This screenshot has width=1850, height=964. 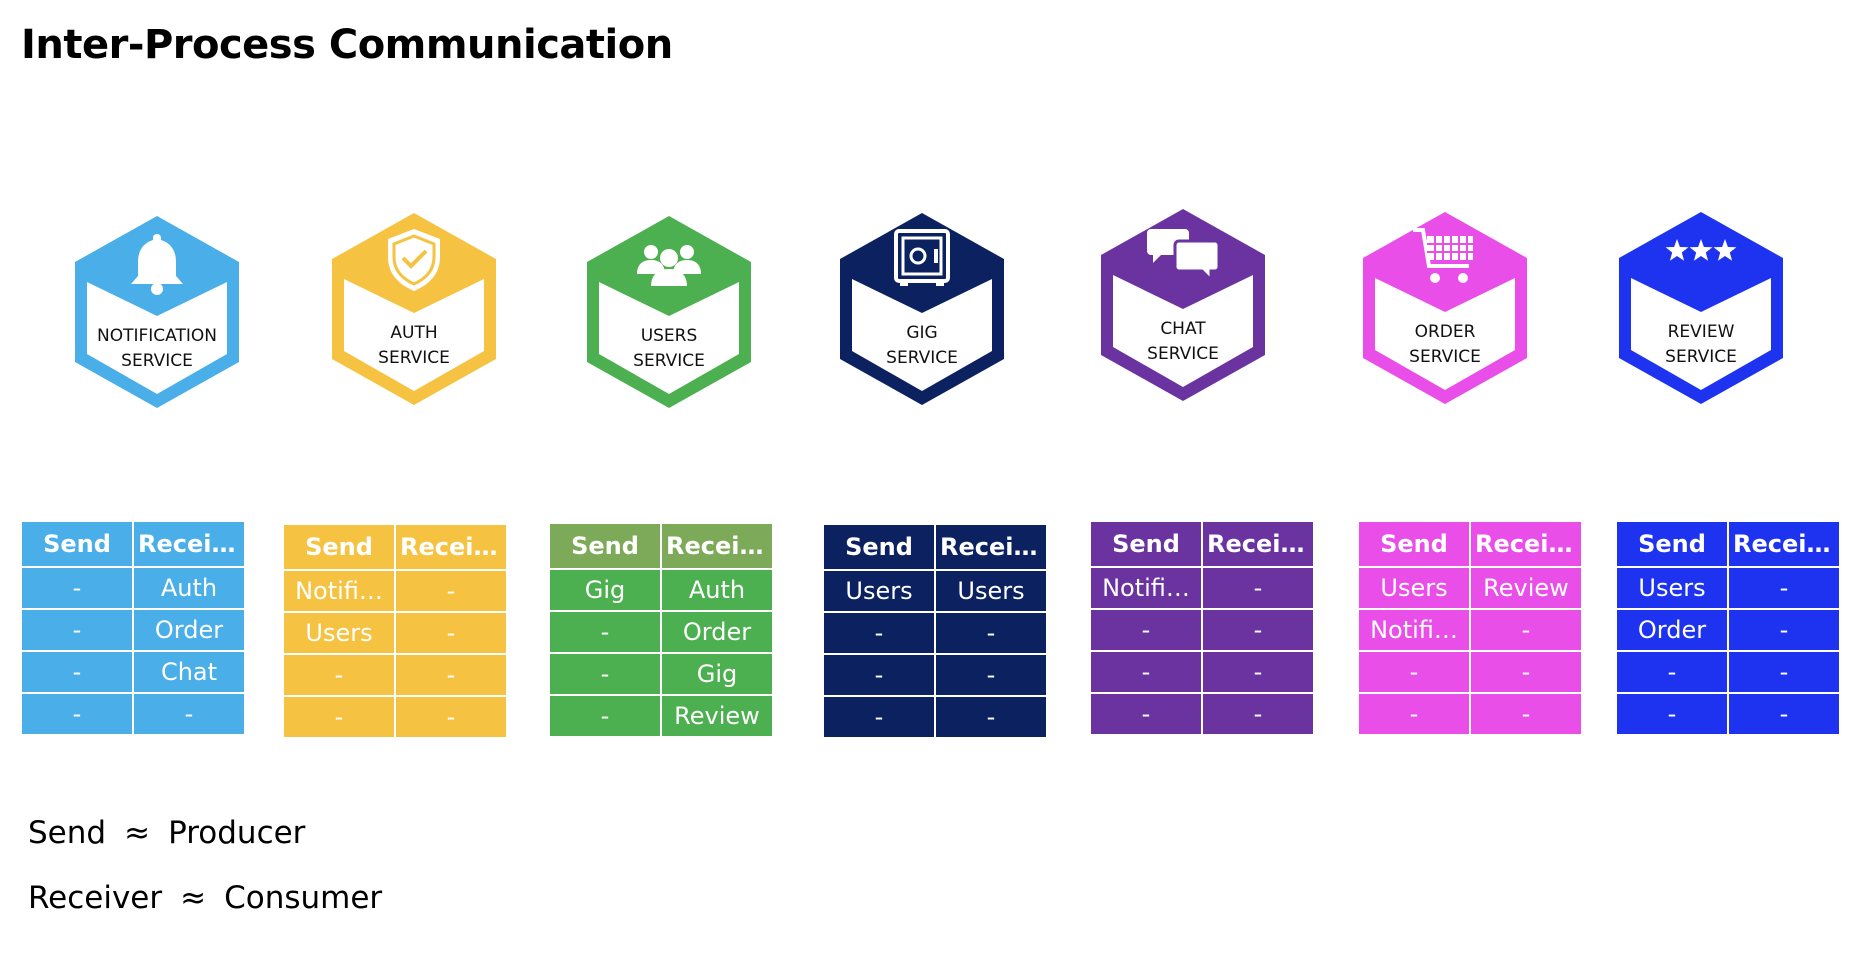 I want to click on service-label: CHAT SERVICE, so click(x=1183, y=342).